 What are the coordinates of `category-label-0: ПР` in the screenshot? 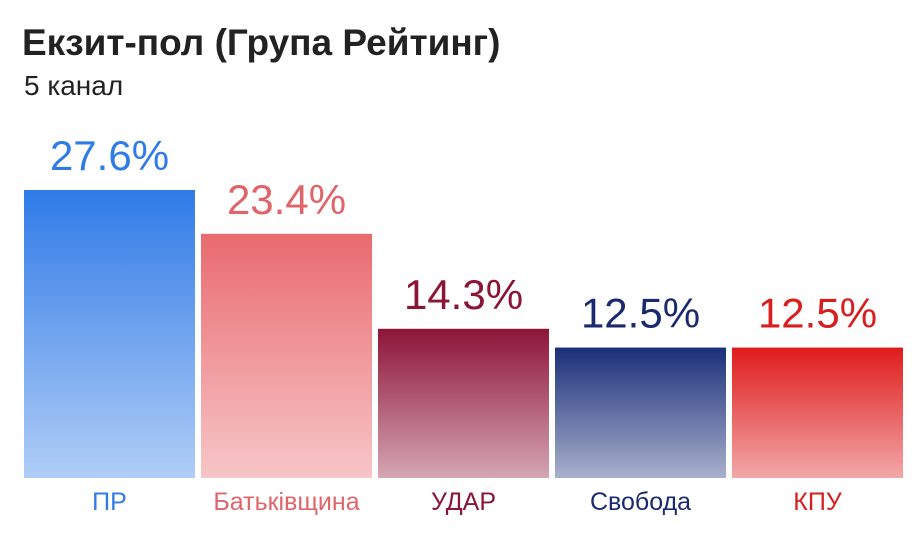 It's located at (109, 502).